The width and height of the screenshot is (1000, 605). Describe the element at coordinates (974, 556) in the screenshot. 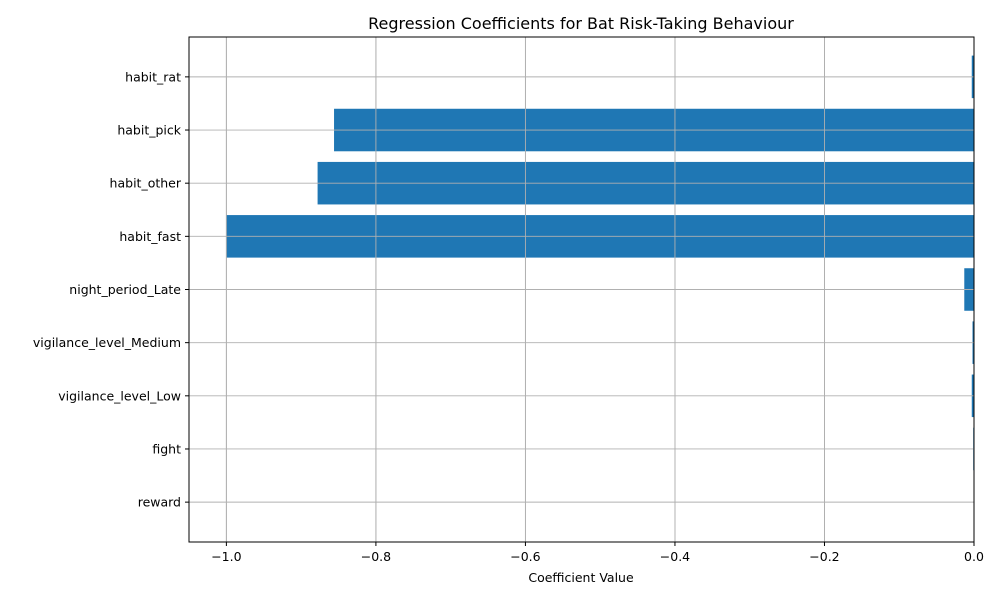

I see `x-tick-label: 0.0` at that location.